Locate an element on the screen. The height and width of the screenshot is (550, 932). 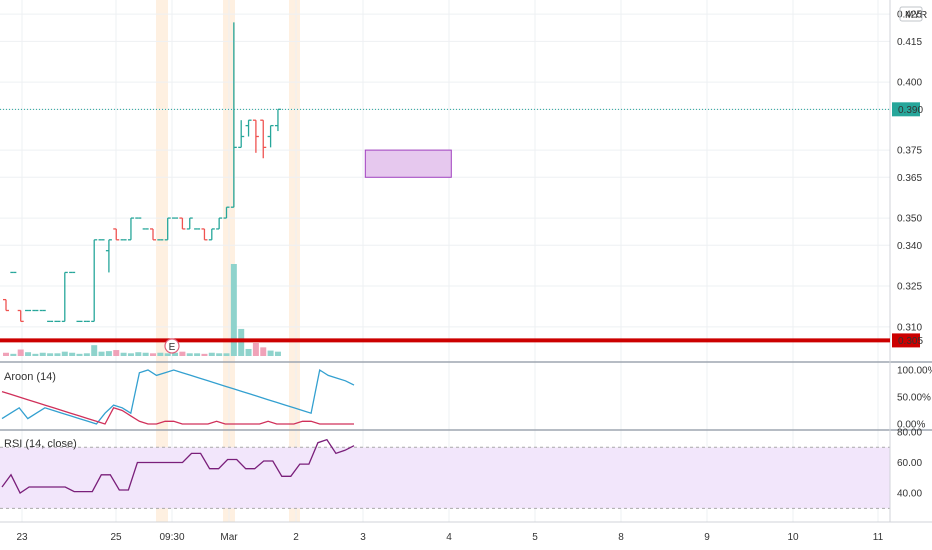
price-tick-label: 0.400 is located at coordinates (909, 83).